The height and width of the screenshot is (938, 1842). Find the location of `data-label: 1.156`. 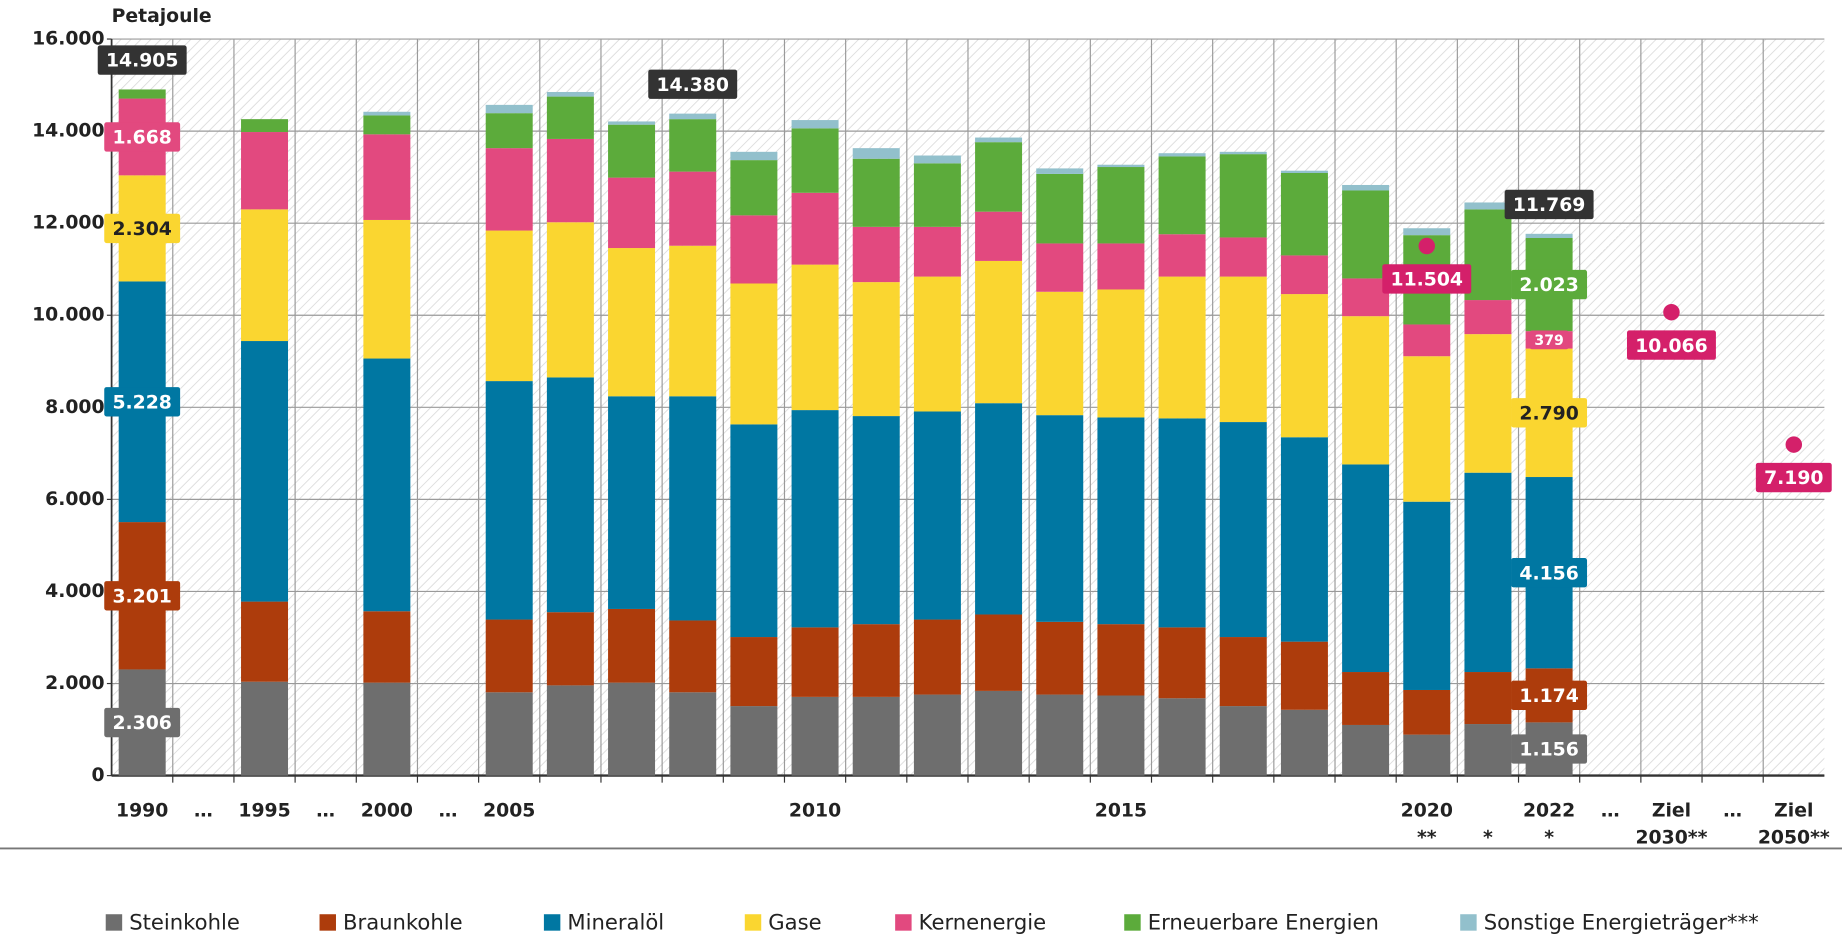

data-label: 1.156 is located at coordinates (1549, 749).